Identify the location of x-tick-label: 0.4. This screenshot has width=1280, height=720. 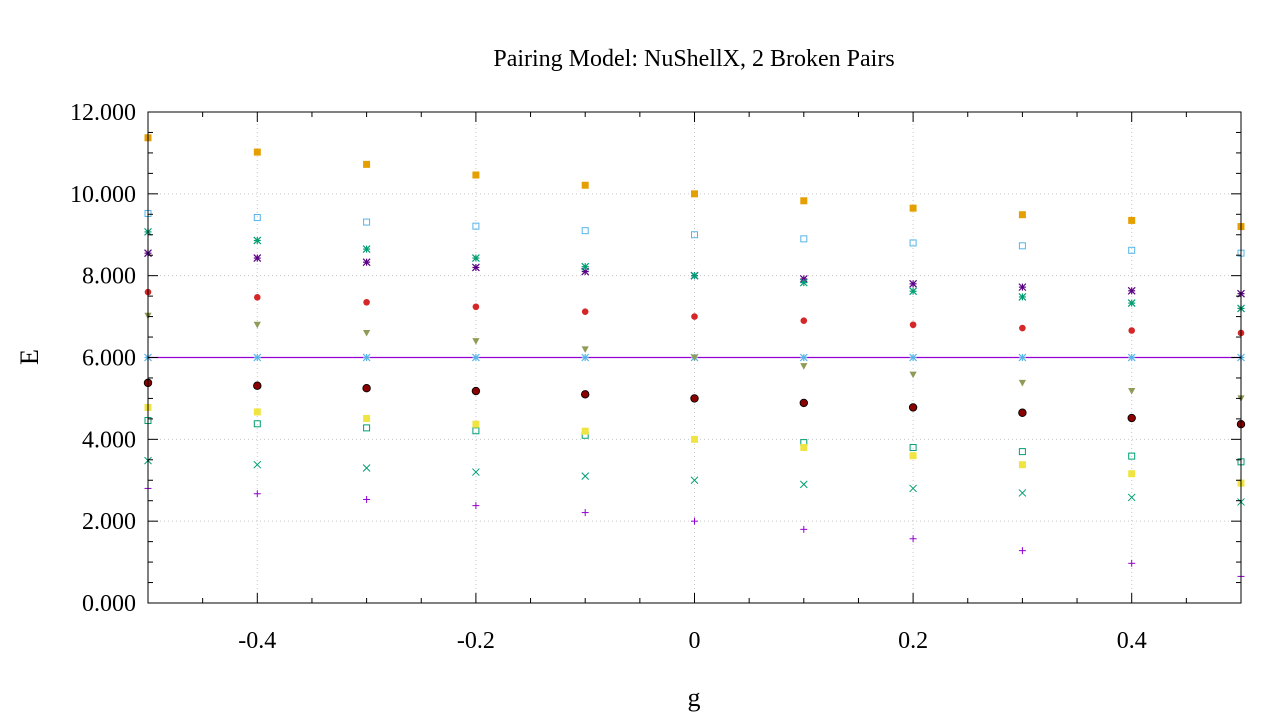
(1132, 641).